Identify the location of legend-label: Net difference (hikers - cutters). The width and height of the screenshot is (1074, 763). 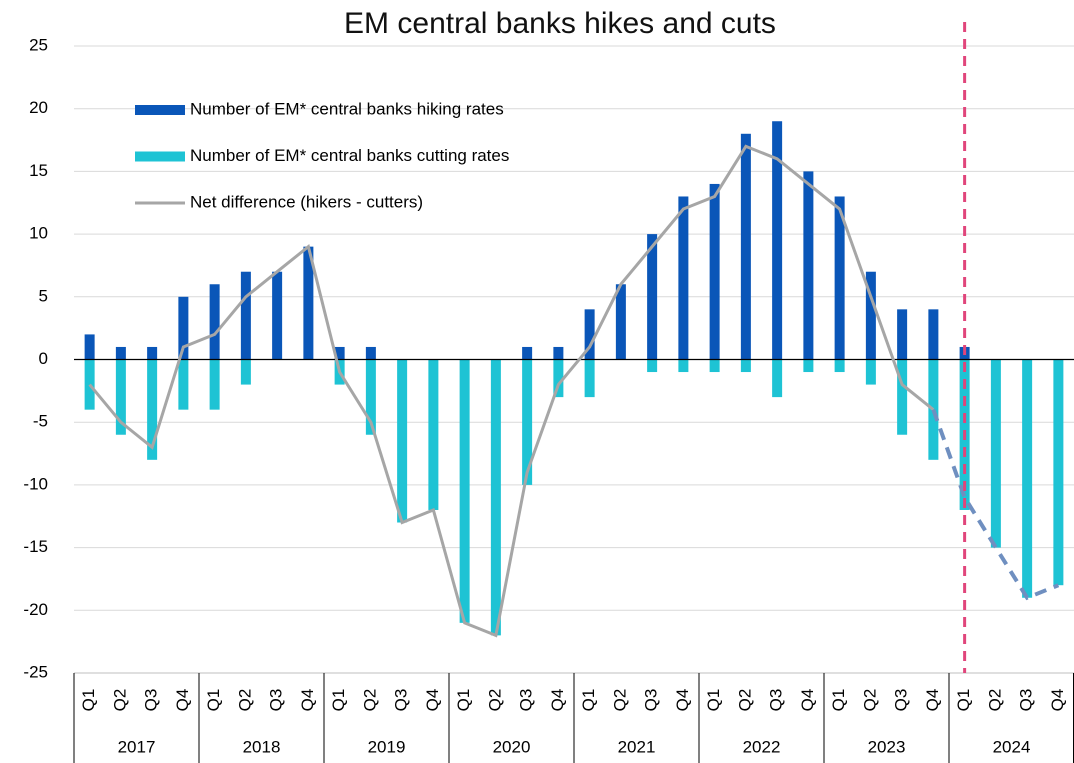
(306, 201).